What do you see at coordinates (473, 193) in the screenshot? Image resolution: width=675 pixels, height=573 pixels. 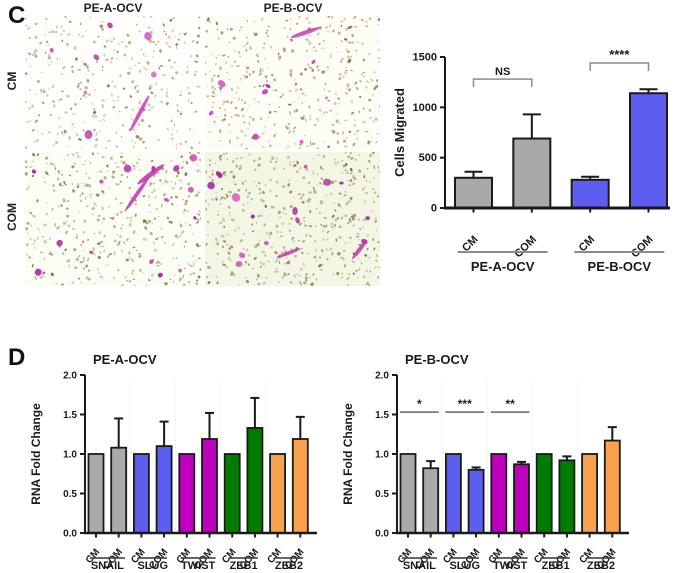 I see `bar-pe-a-ocv-cm` at bounding box center [473, 193].